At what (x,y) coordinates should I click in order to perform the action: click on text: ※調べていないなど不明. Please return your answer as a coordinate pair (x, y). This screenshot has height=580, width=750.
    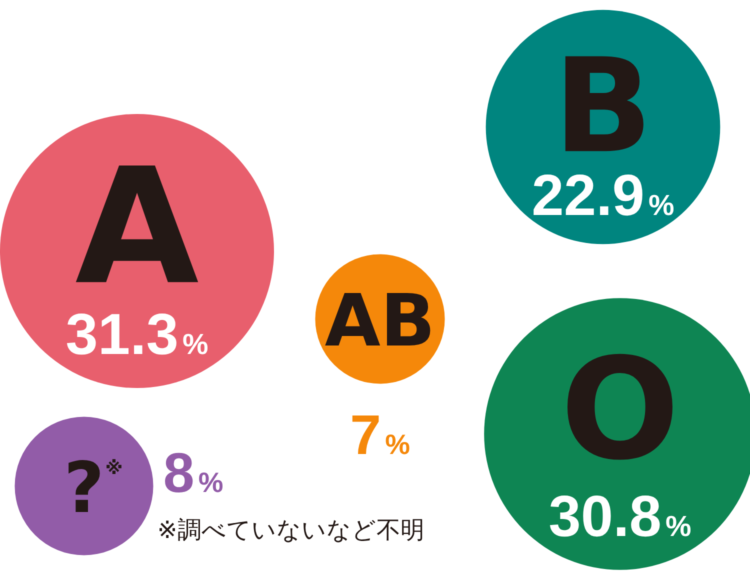
    Looking at the image, I should click on (290, 530).